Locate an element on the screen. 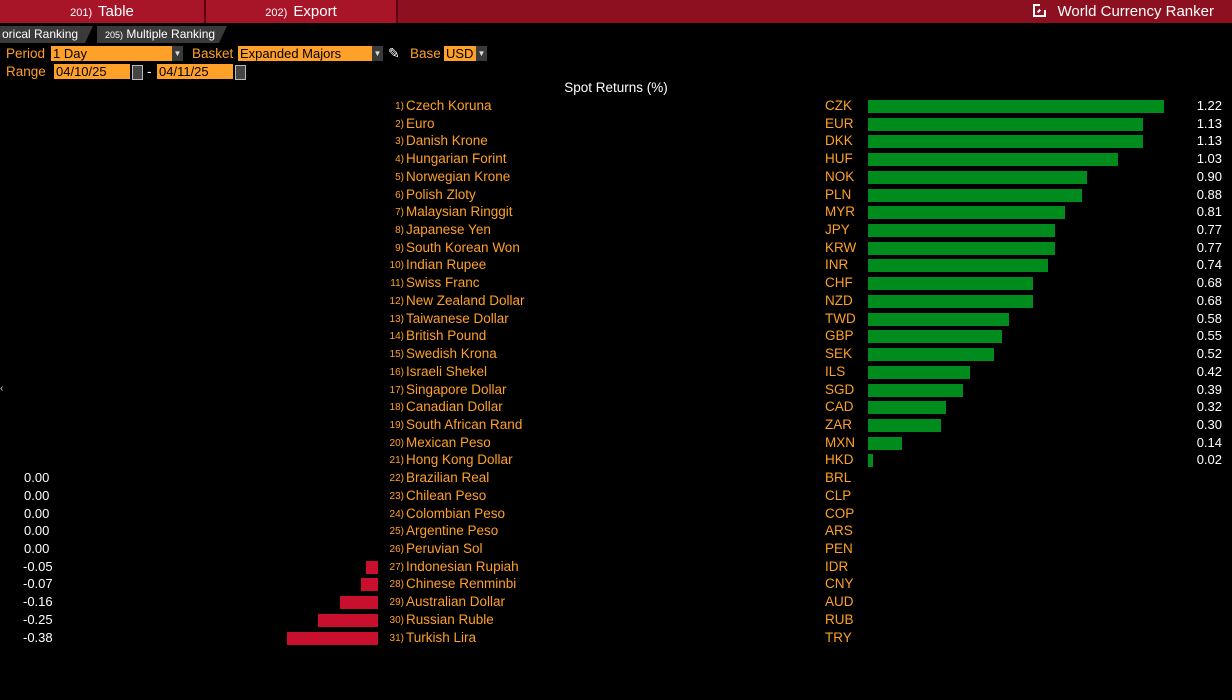 The width and height of the screenshot is (1232, 700). currency-name: Chinese Renminbi is located at coordinates (461, 584).